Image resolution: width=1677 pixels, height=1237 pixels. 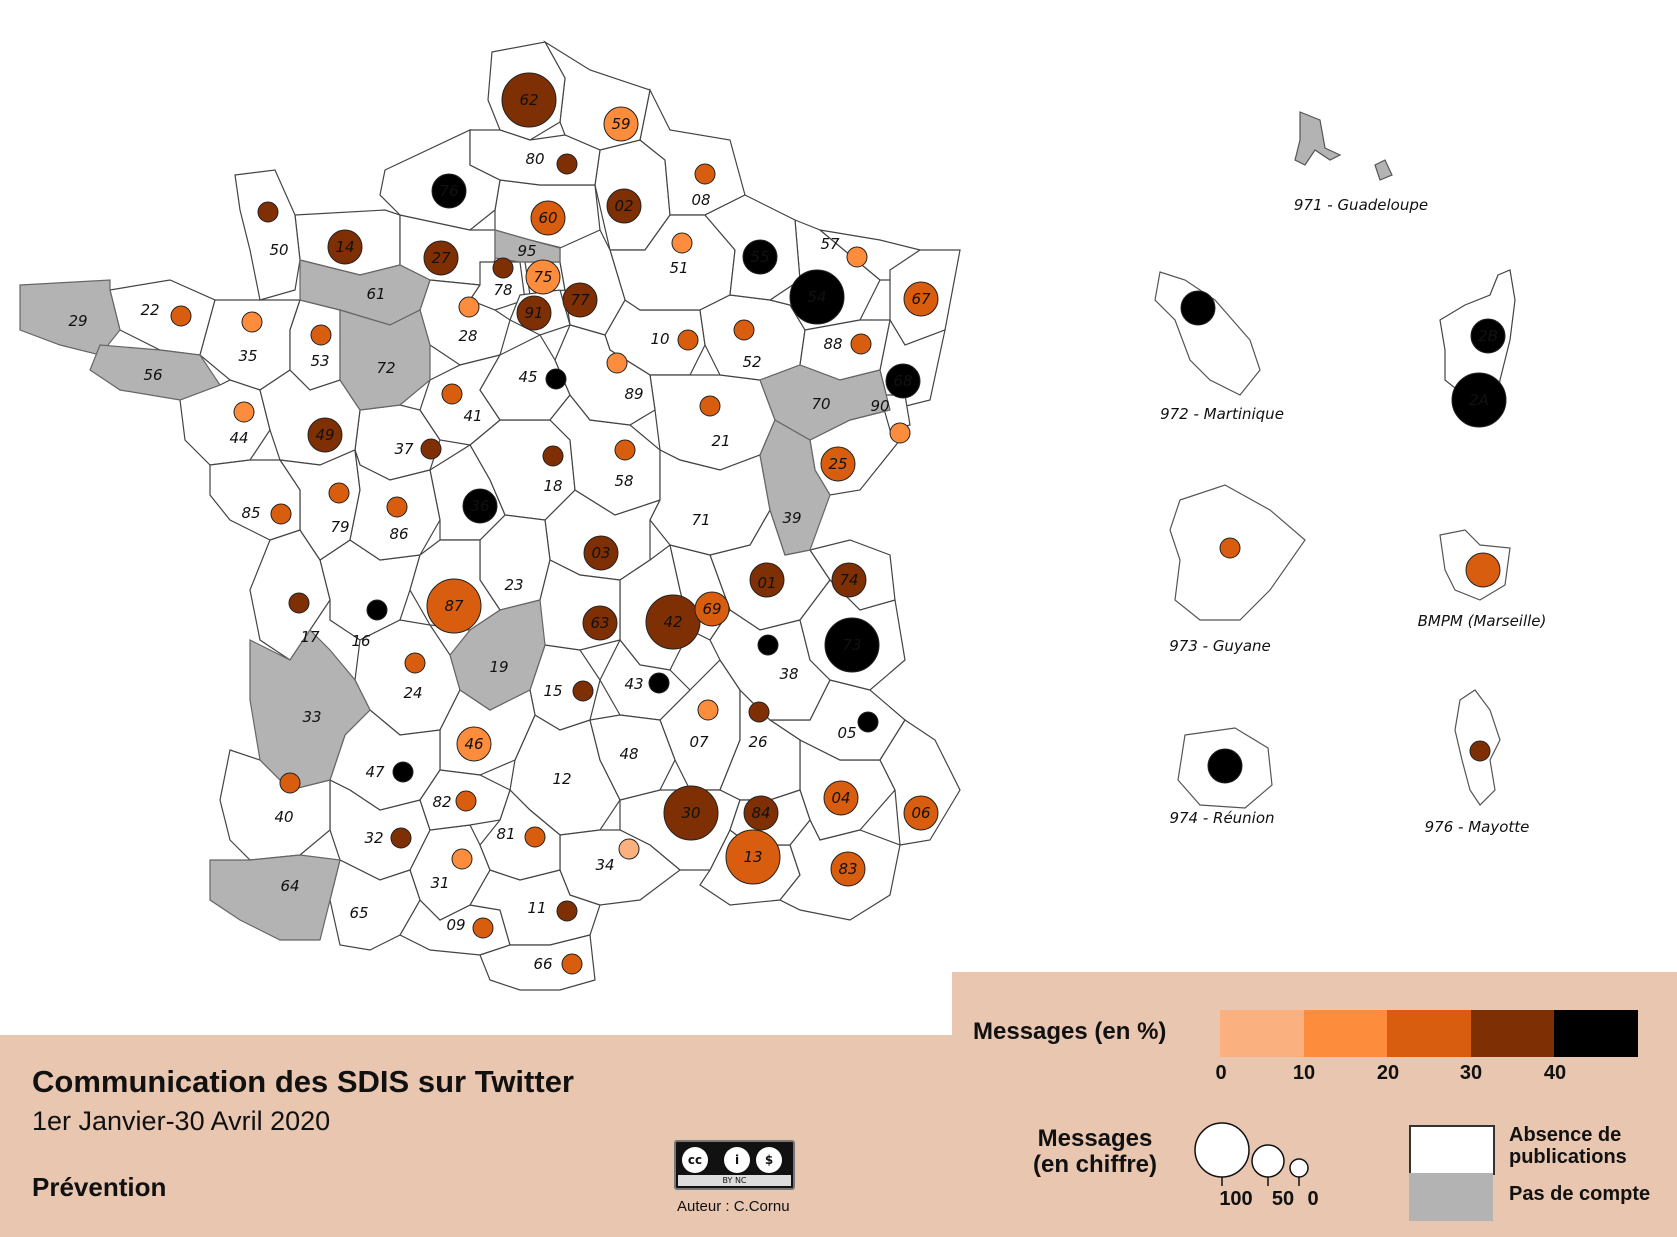 What do you see at coordinates (1482, 621) in the screenshot?
I see `territory-bmpm-label: BMPM (Marseille)` at bounding box center [1482, 621].